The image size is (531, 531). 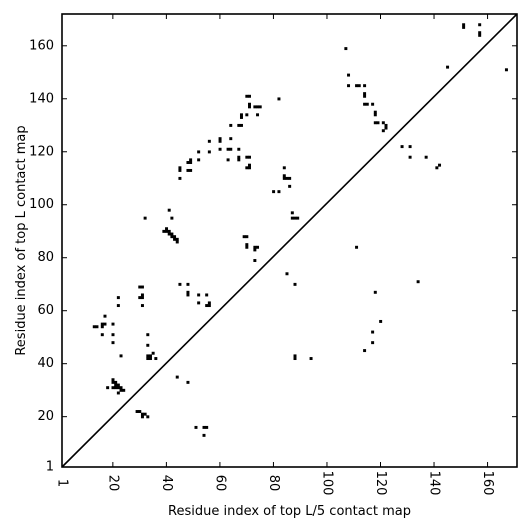 What do you see at coordinates (41, 151) in the screenshot?
I see `y-tick-label: 120` at bounding box center [41, 151].